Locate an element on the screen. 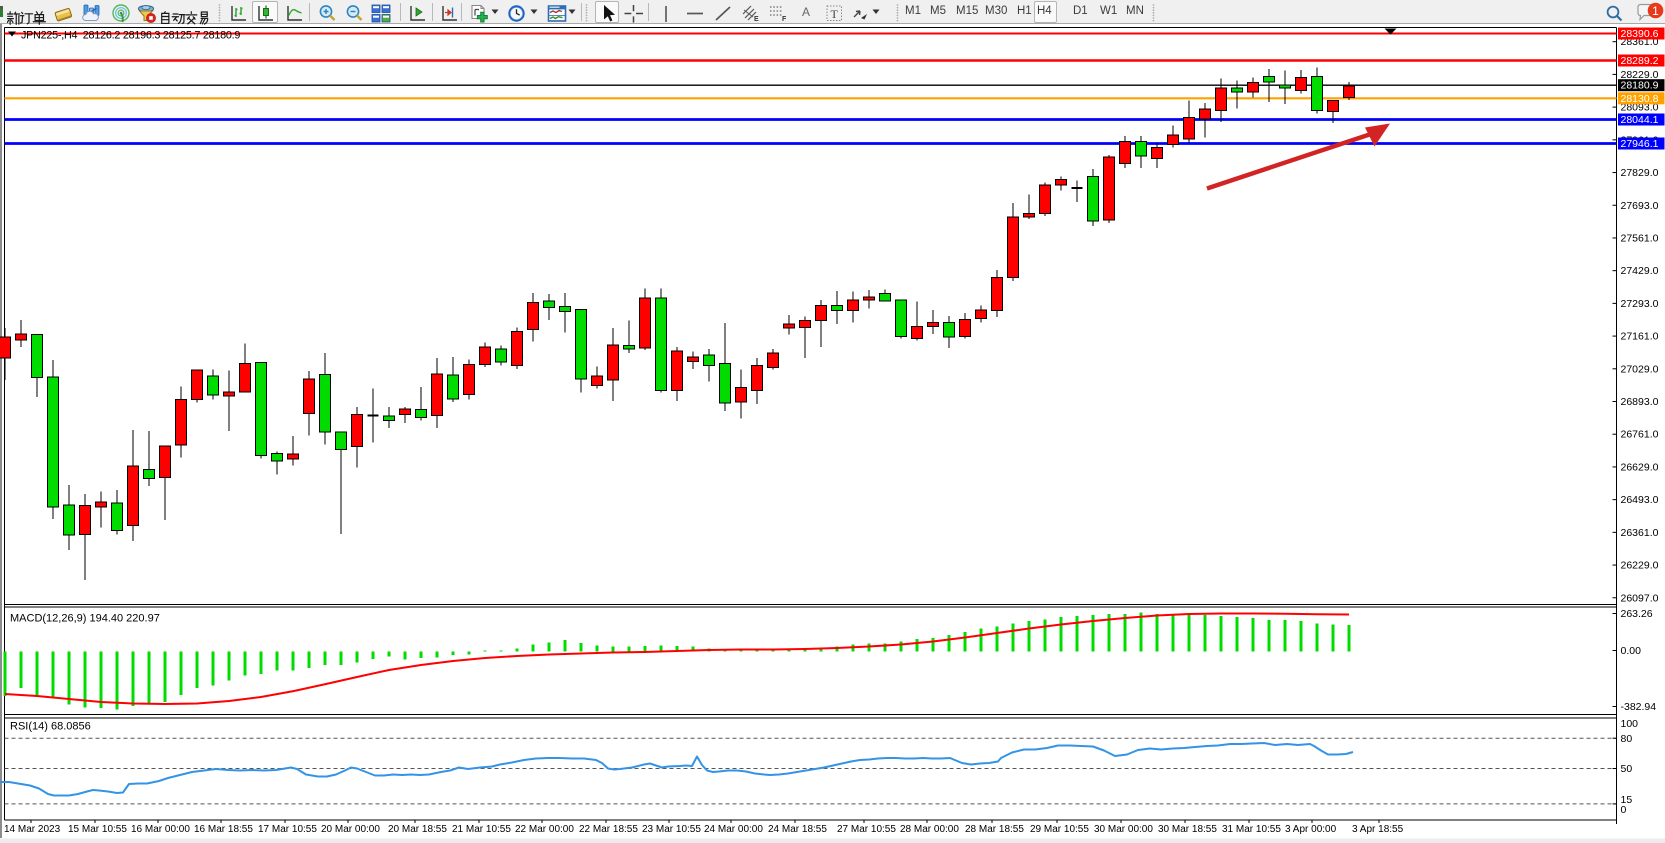 The height and width of the screenshot is (843, 1665). svg-text: 27561.0 is located at coordinates (1640, 238).